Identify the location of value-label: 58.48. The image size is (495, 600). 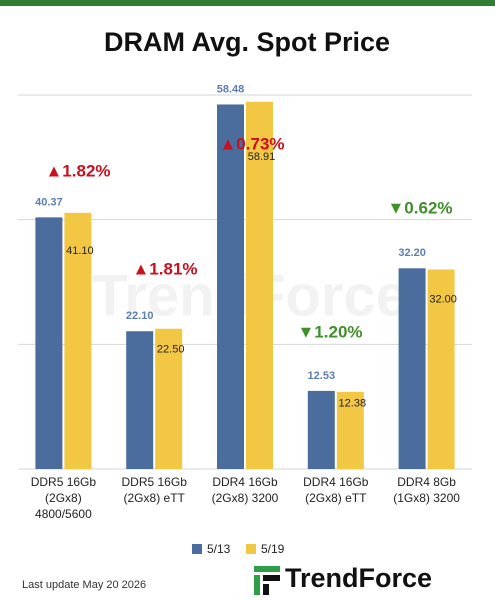
(231, 89).